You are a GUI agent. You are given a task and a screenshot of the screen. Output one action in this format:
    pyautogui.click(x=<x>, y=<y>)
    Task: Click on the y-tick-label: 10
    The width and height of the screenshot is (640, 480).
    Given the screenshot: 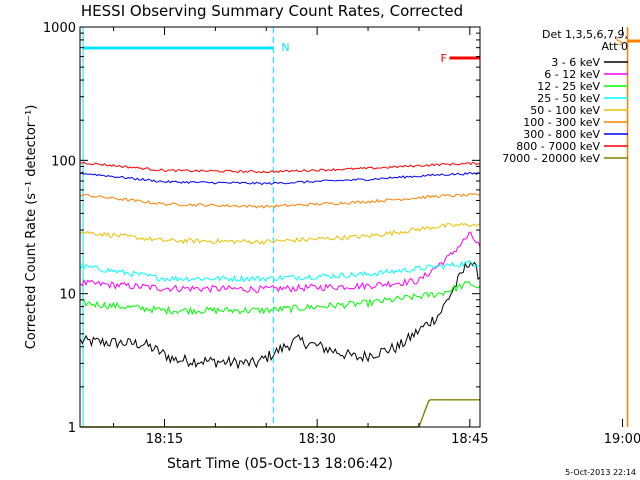 What is the action you would take?
    pyautogui.click(x=67, y=295)
    